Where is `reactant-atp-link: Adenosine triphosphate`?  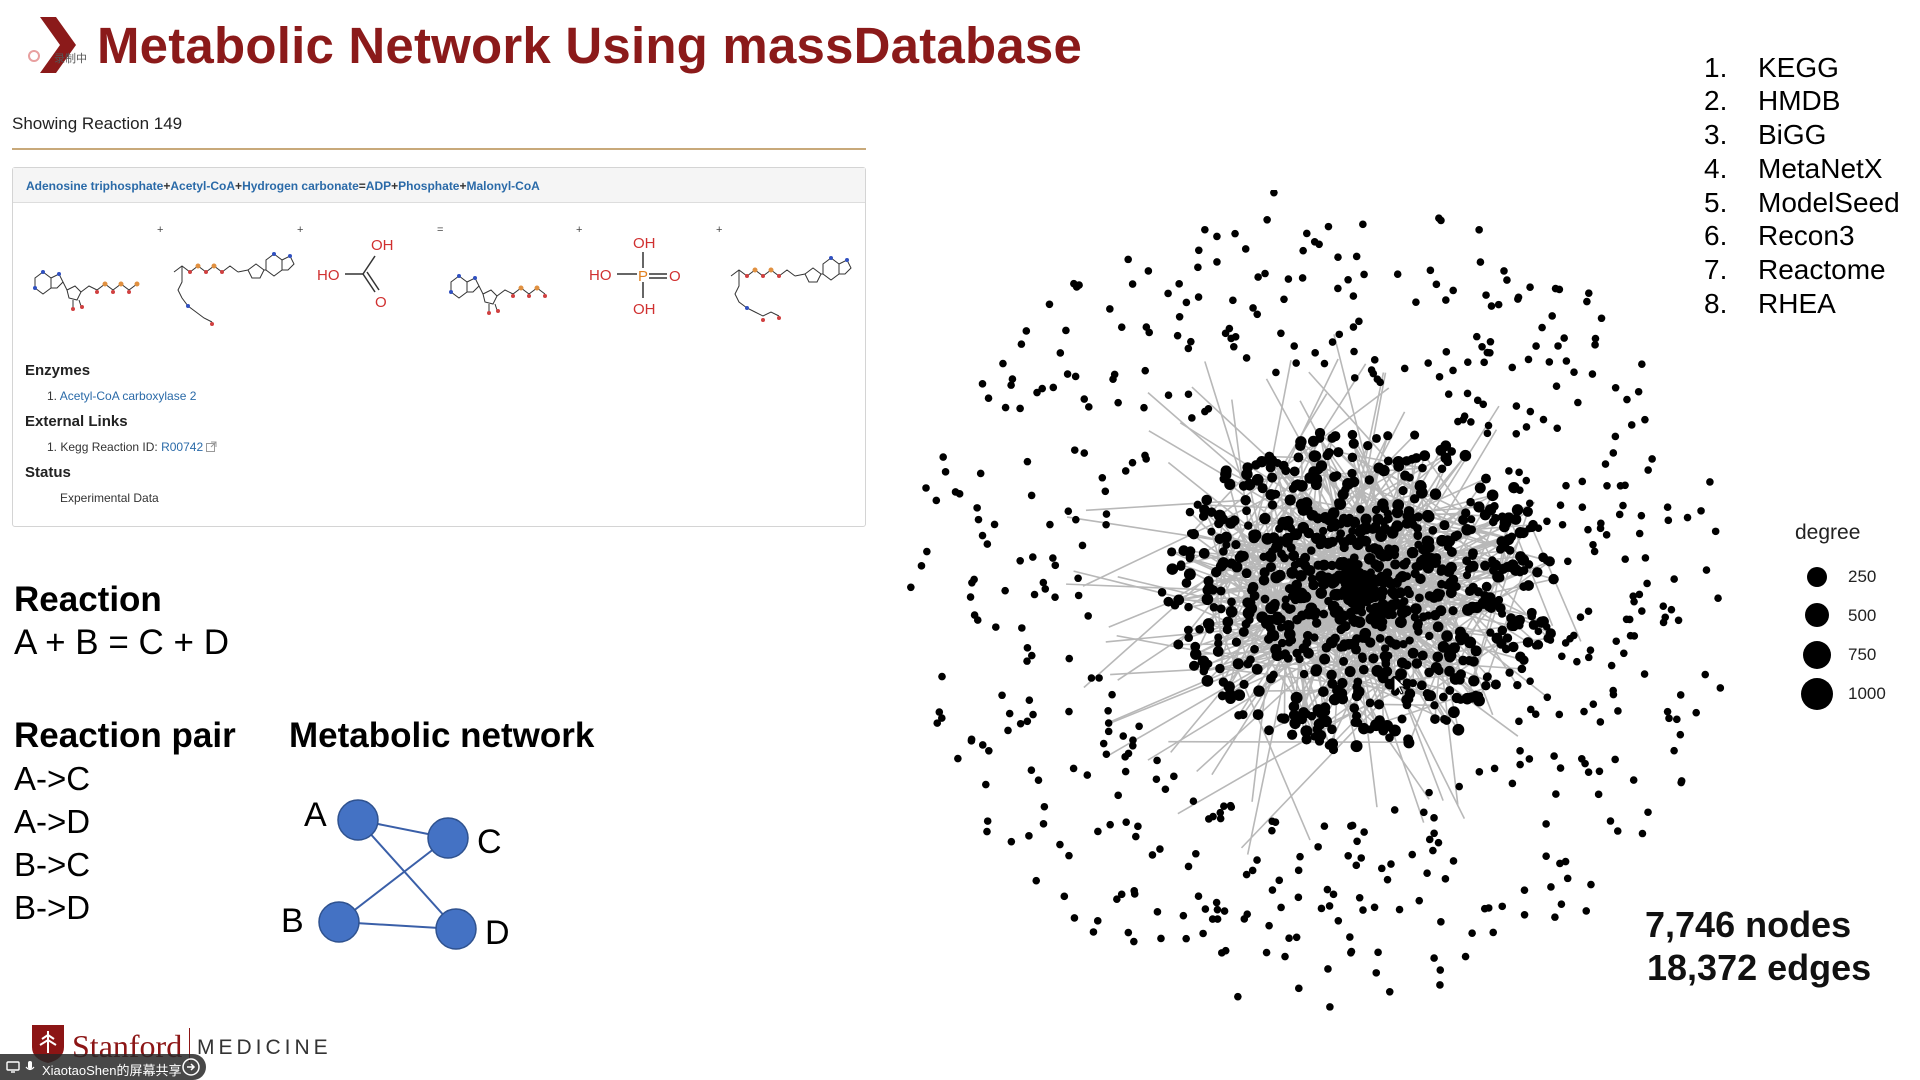
reactant-atp-link: Adenosine triphosphate is located at coordinates (95, 186).